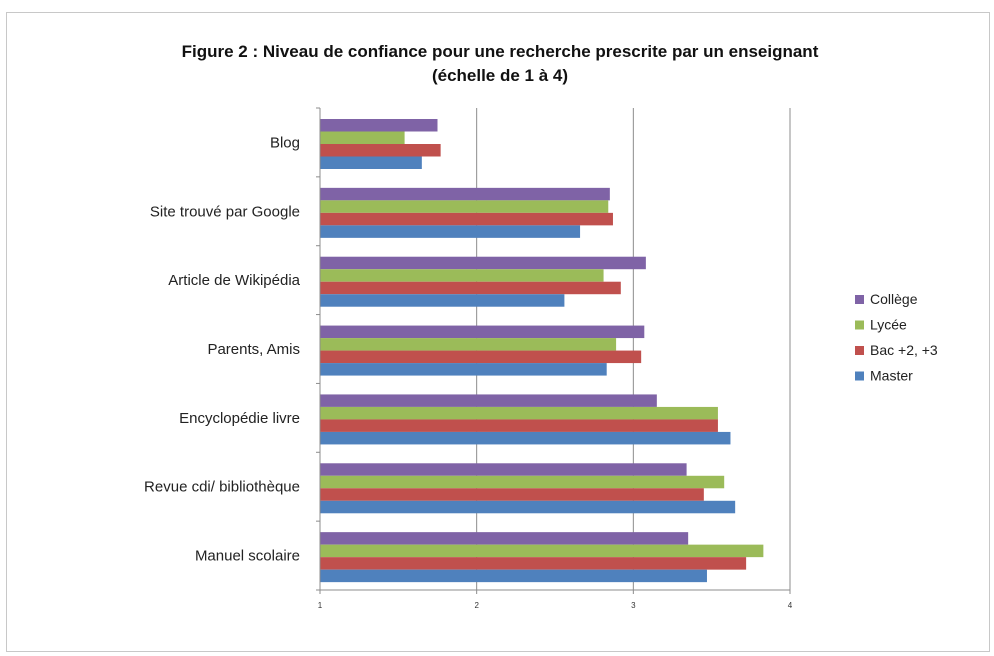  What do you see at coordinates (239, 418) in the screenshot?
I see `category-label: Encyclopédie livre` at bounding box center [239, 418].